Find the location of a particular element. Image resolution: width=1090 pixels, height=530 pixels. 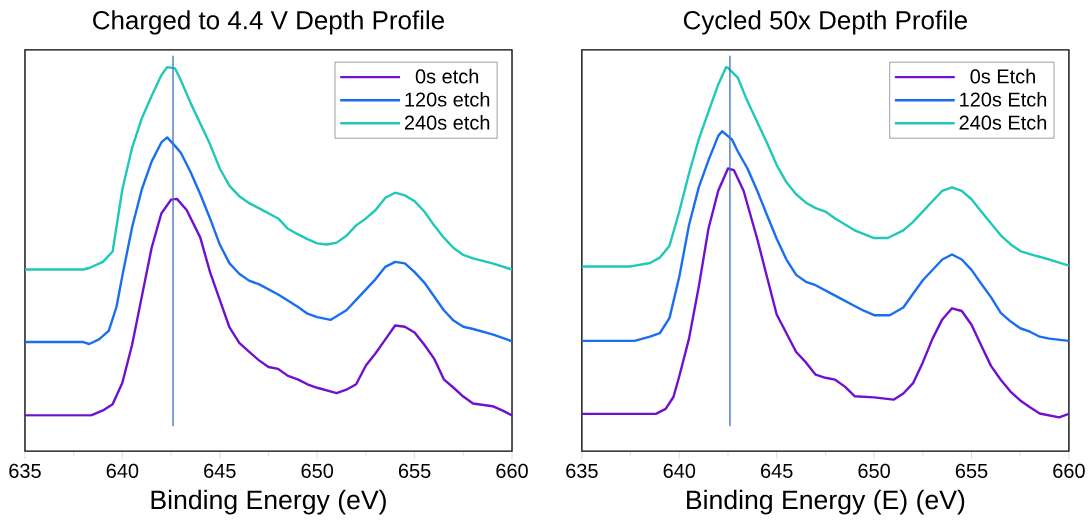

legend-label: 120s Etch is located at coordinates (1003, 99).